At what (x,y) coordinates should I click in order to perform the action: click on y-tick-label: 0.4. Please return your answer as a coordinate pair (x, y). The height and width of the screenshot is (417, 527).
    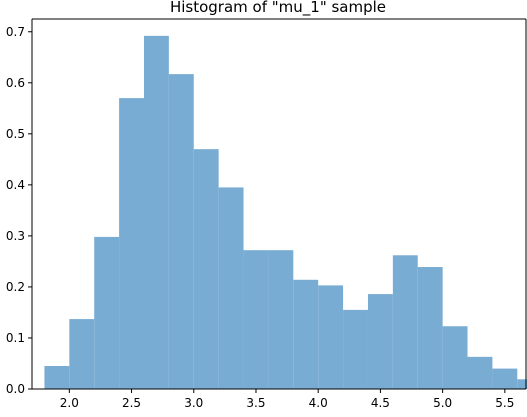
    Looking at the image, I should click on (15, 185).